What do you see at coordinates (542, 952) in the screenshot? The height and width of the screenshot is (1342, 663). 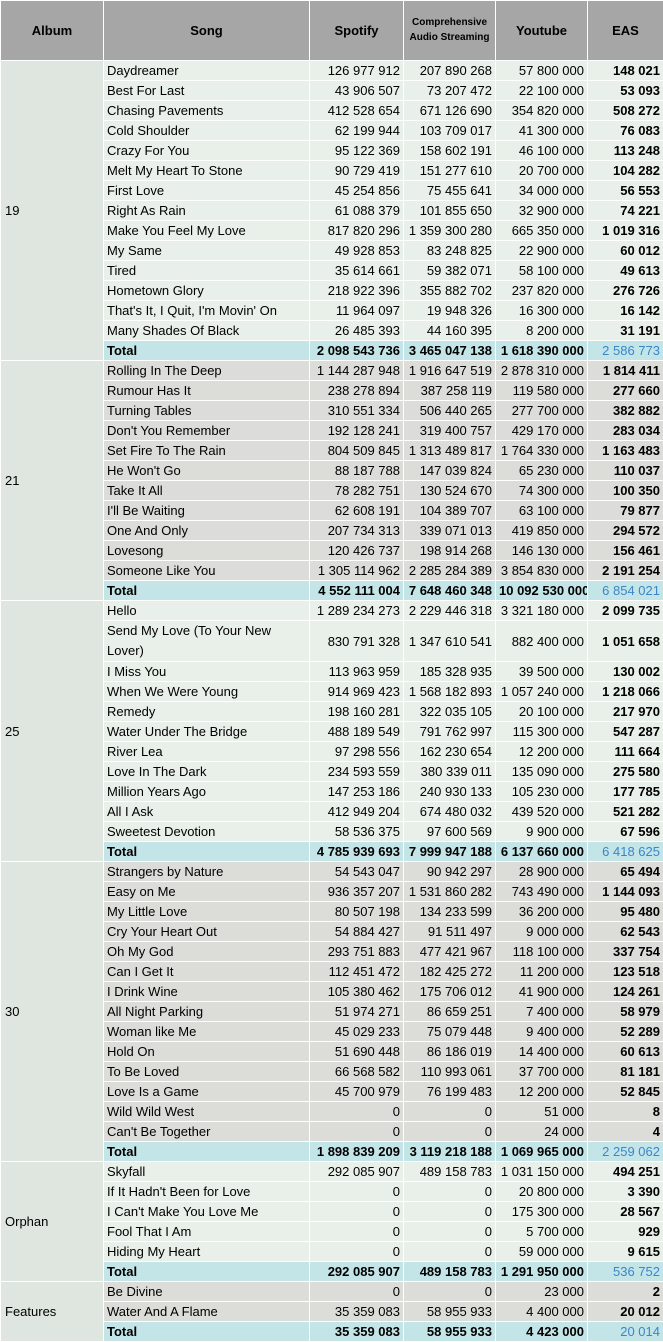 I see `youtube-views: 118 100 000` at bounding box center [542, 952].